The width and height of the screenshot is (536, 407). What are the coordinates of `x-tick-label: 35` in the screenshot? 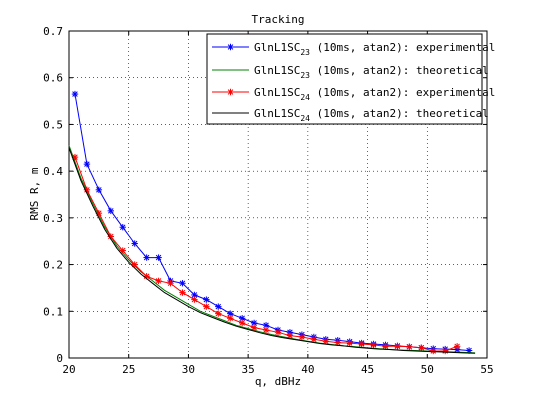 It's located at (248, 369).